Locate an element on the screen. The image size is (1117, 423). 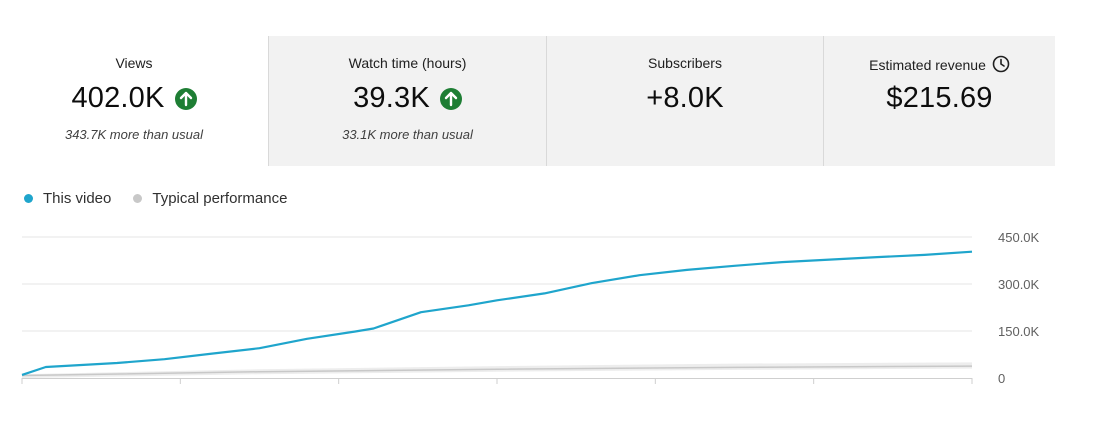
chart-legend: This video Typical performance is located at coordinates (166, 198).